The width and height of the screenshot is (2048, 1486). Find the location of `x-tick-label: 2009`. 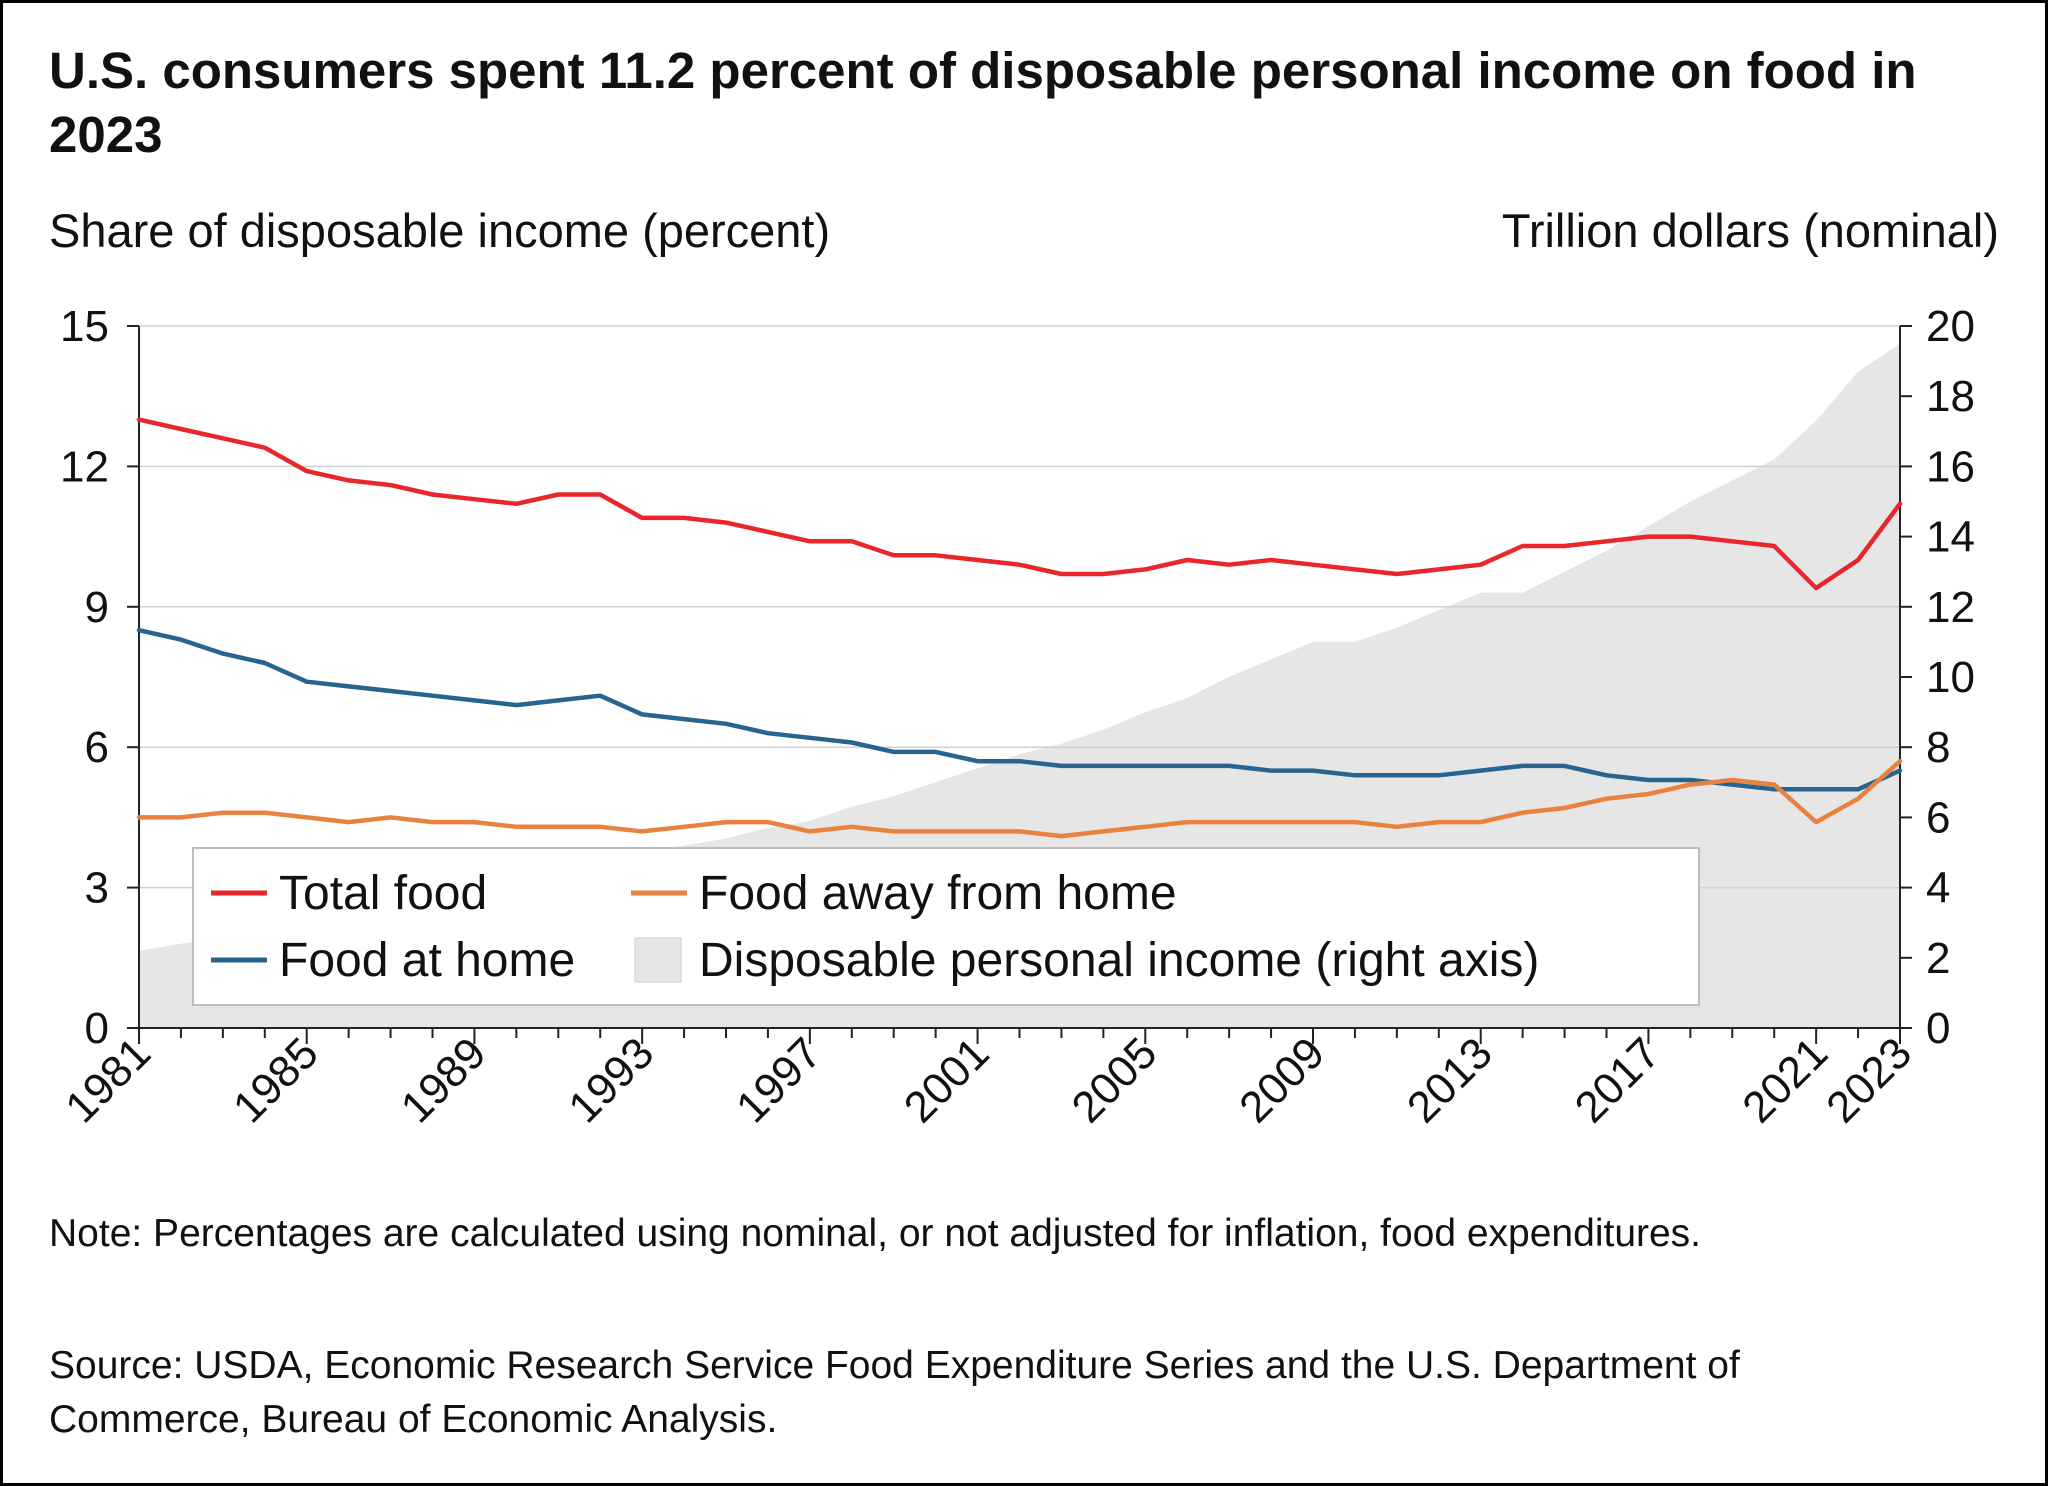

x-tick-label: 2009 is located at coordinates (1282, 1080).